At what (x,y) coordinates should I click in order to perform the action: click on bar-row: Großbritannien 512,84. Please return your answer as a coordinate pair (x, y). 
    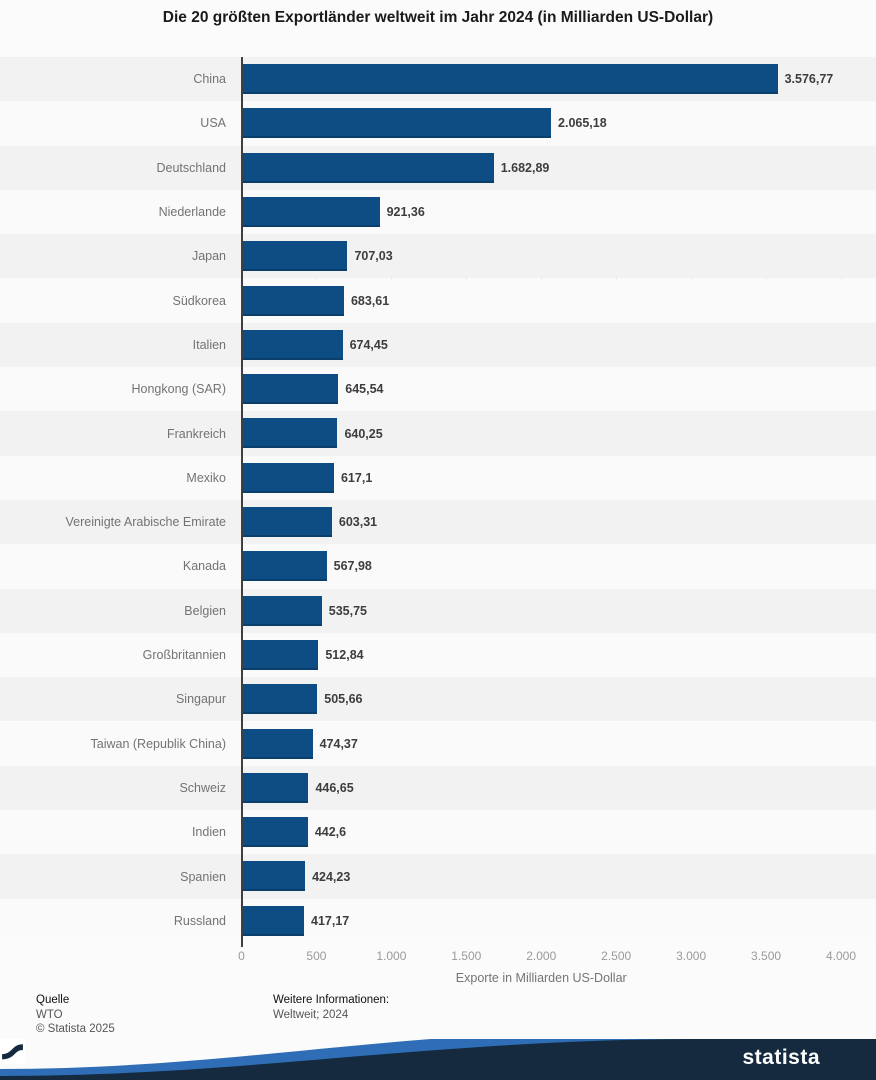
    Looking at the image, I should click on (438, 655).